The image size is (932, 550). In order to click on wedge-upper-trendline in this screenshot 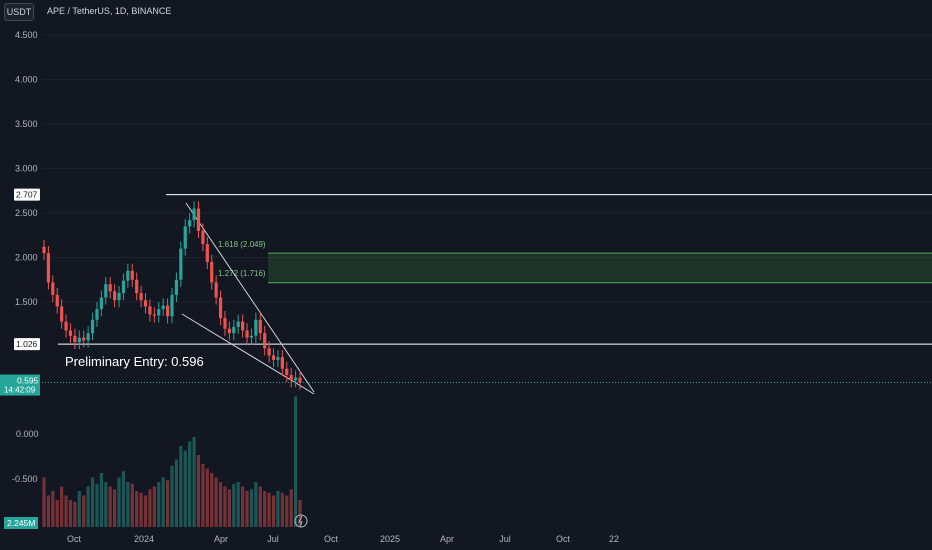, I will do `click(250, 297)`.